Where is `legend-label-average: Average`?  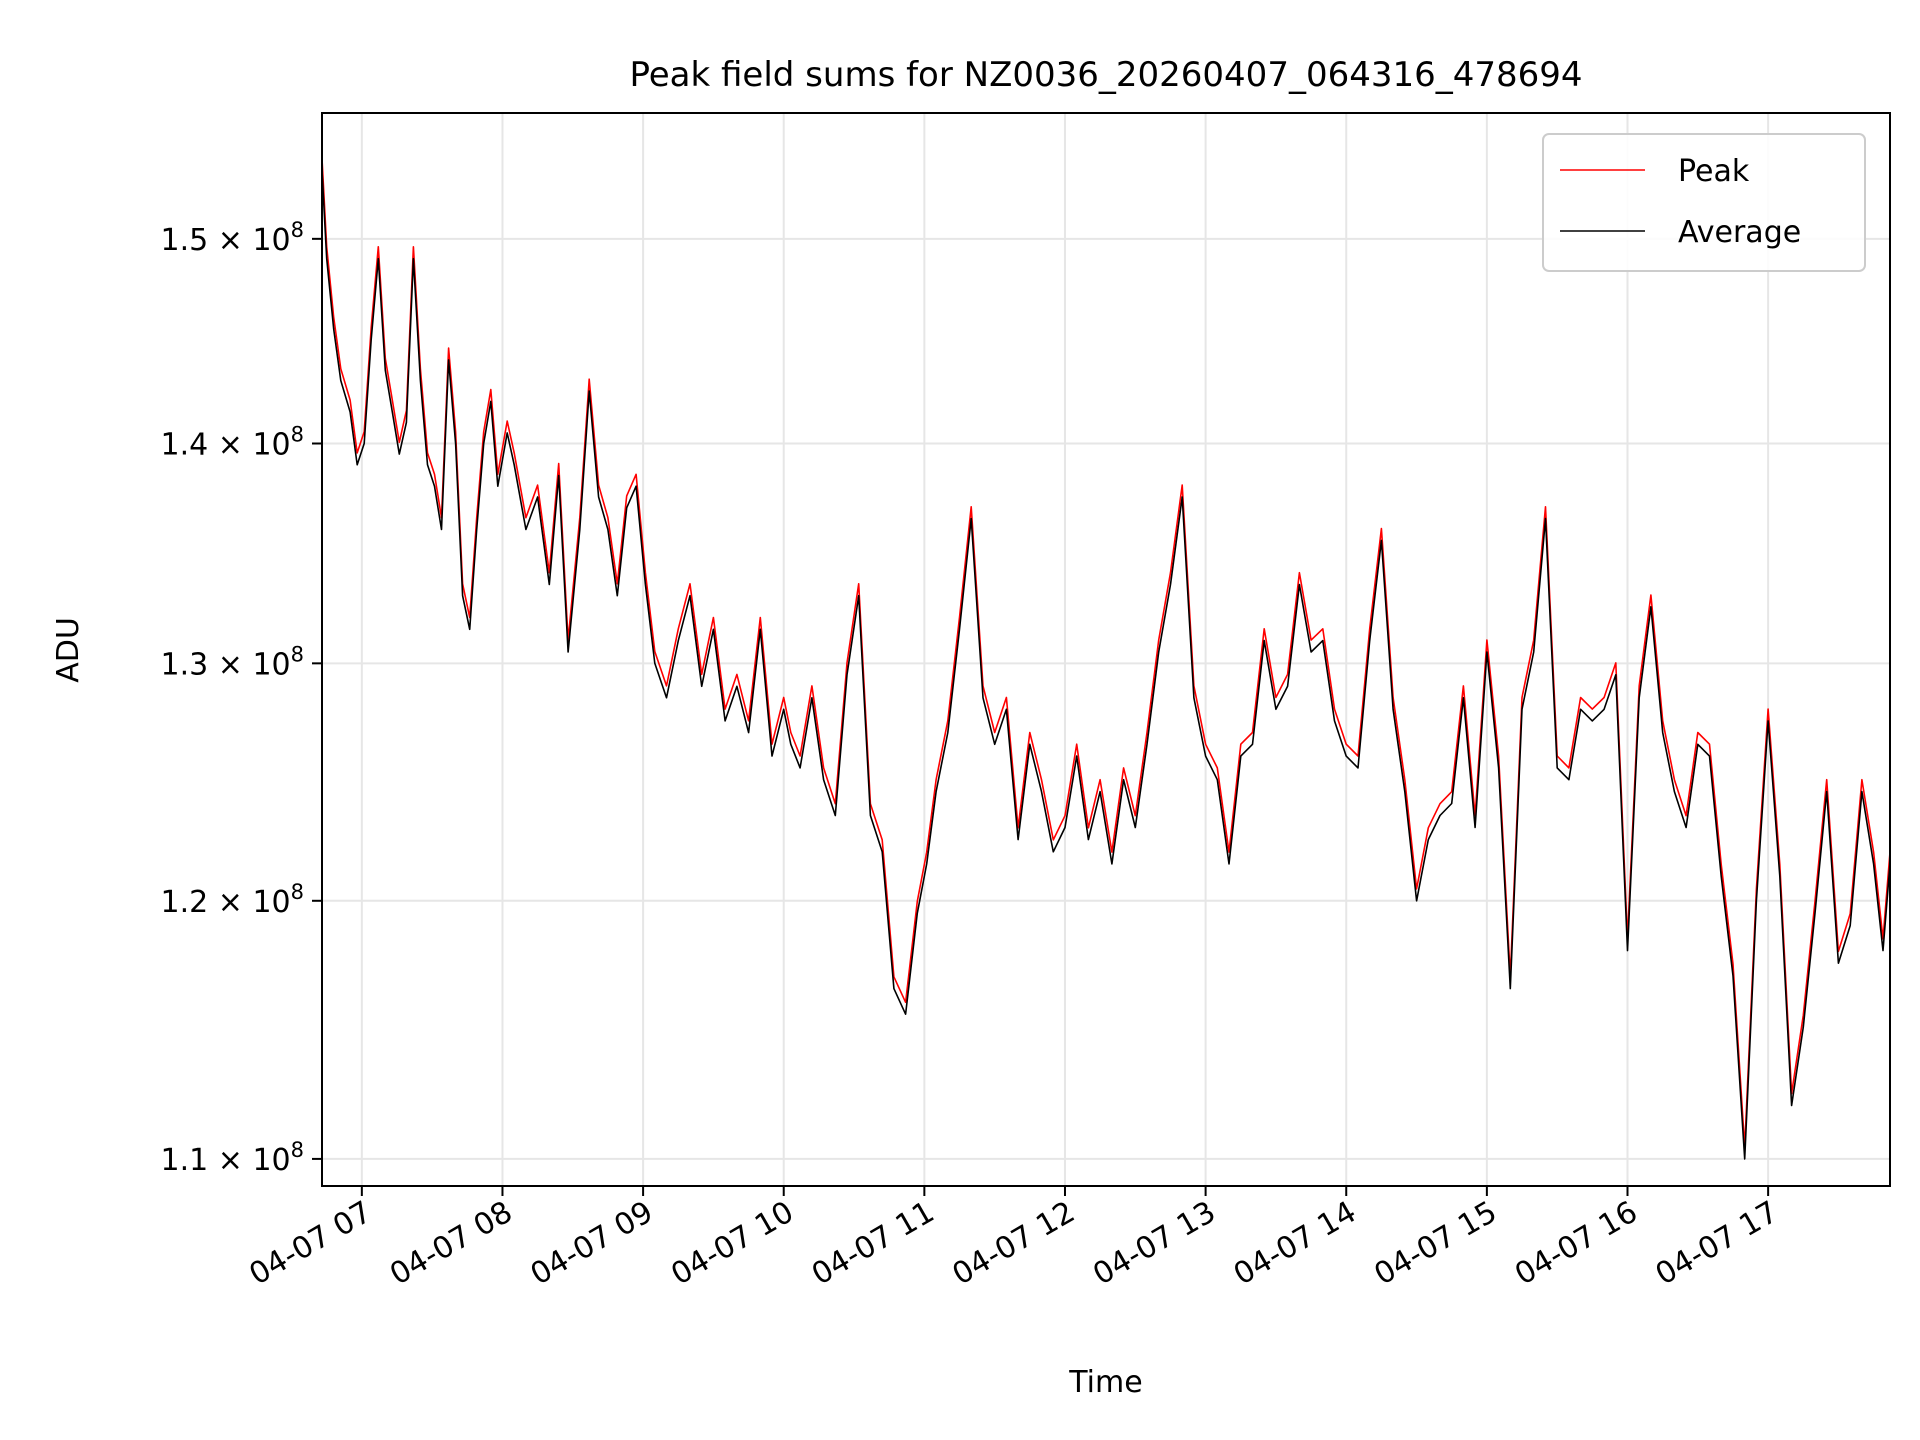
legend-label-average: Average is located at coordinates (1739, 232).